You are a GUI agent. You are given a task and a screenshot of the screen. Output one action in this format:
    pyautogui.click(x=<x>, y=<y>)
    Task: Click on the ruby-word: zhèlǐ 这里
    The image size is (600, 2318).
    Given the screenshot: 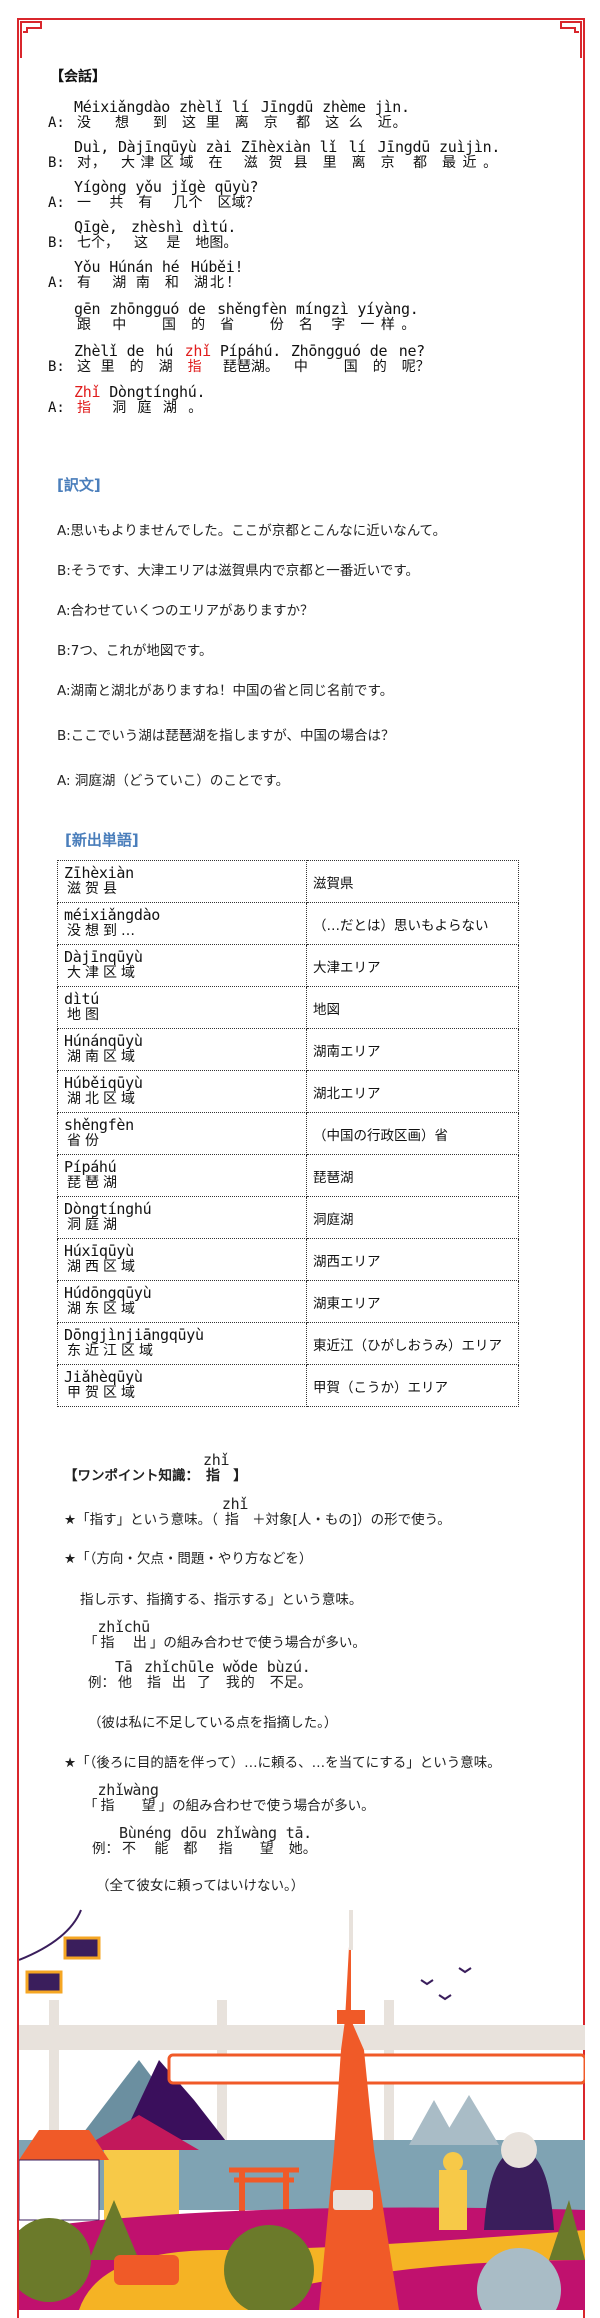 What is the action you would take?
    pyautogui.click(x=201, y=116)
    